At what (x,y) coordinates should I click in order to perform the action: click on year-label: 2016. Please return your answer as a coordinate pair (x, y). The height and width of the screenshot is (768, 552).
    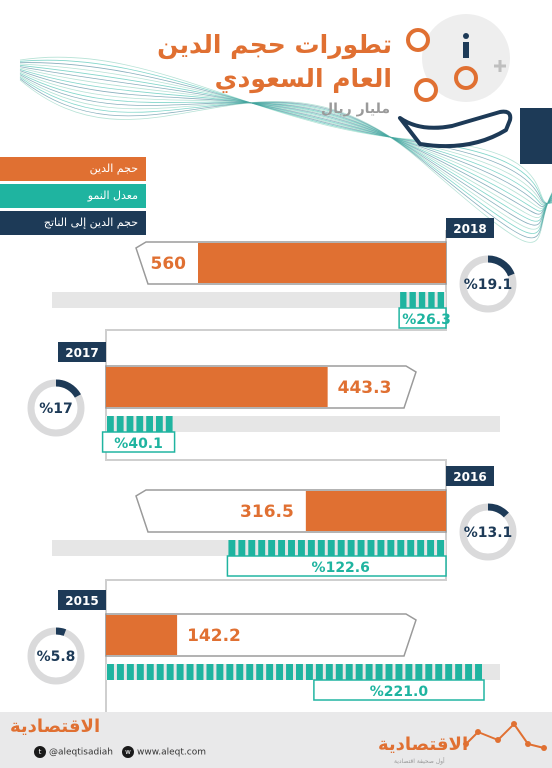
    Looking at the image, I should click on (469, 477).